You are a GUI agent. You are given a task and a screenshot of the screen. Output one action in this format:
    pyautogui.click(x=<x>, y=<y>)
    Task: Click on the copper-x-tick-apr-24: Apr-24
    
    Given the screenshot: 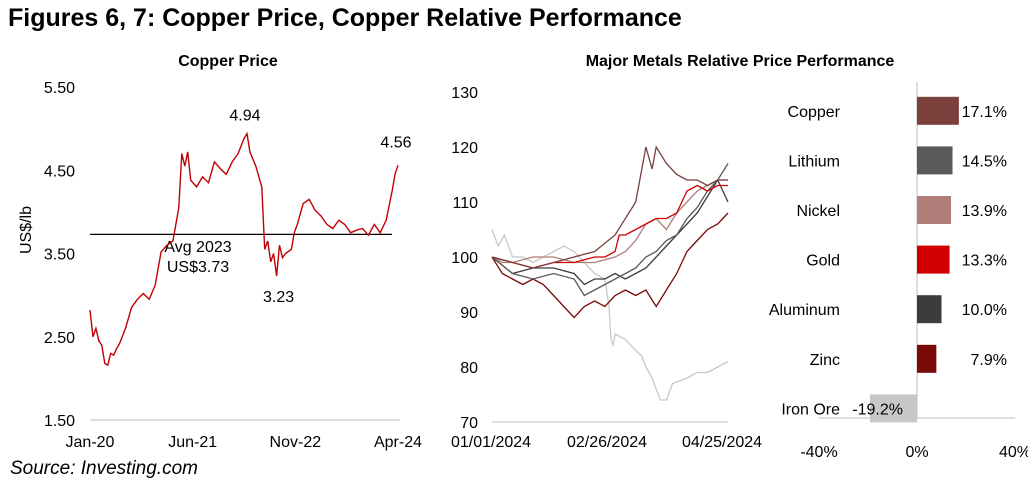 What is the action you would take?
    pyautogui.click(x=398, y=442)
    